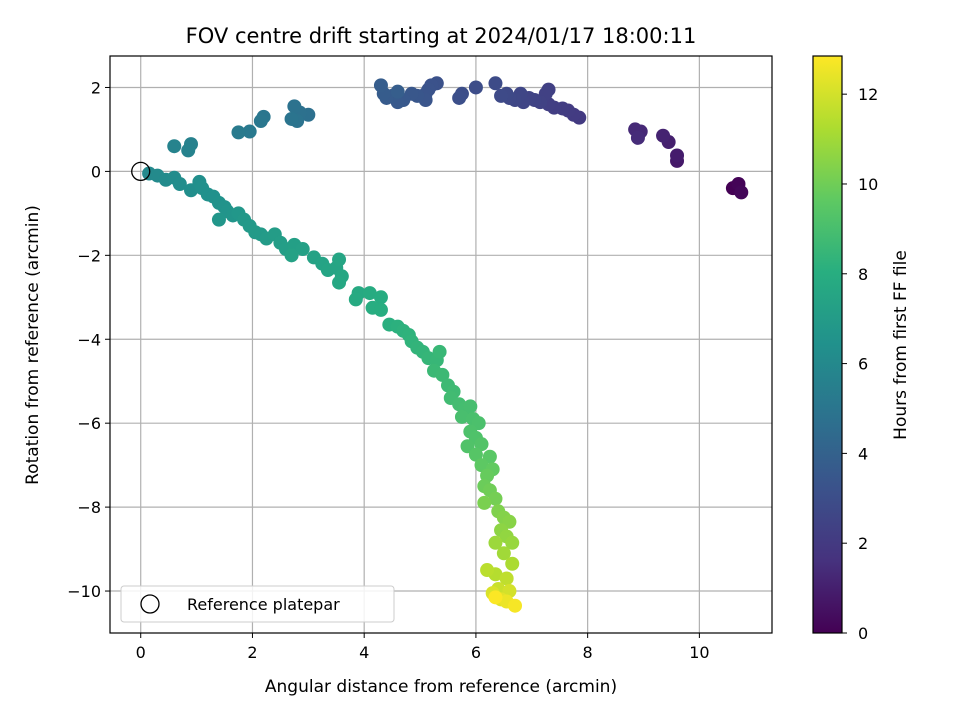  What do you see at coordinates (868, 94) in the screenshot?
I see `colorbar-tick-label: 12` at bounding box center [868, 94].